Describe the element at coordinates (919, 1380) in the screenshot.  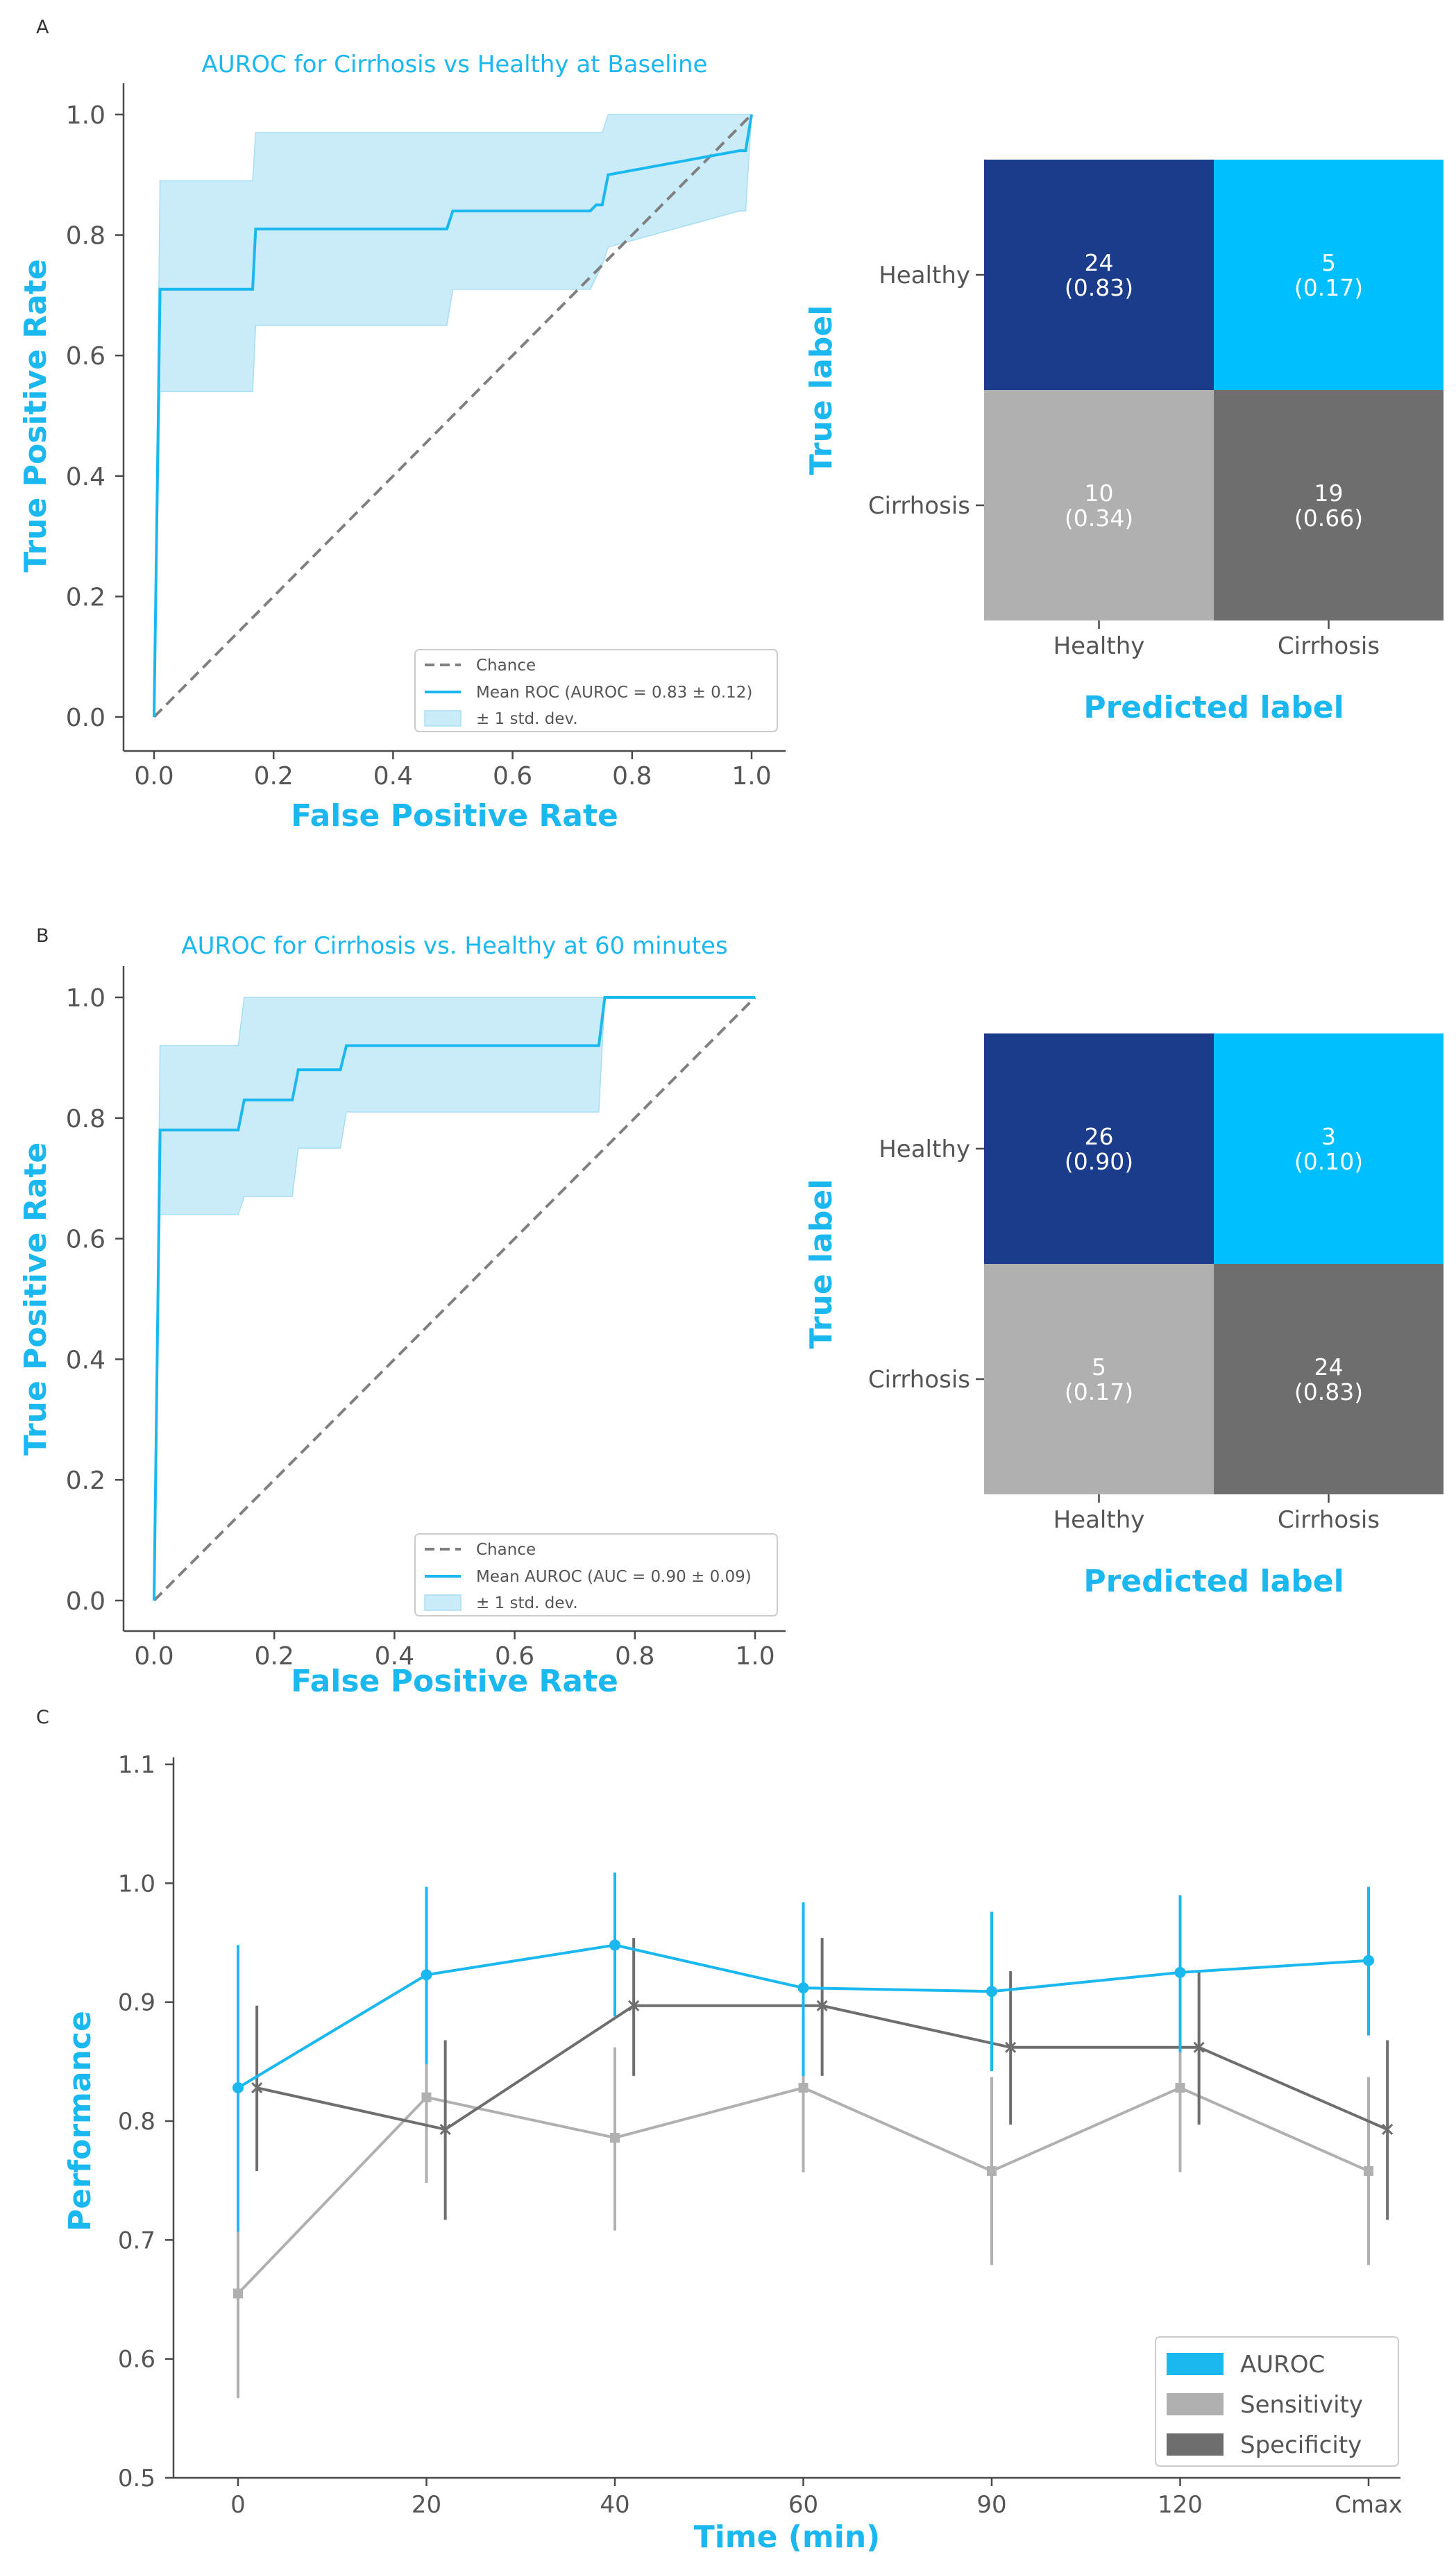
I see `row-tick-label: Cirrhosis` at that location.